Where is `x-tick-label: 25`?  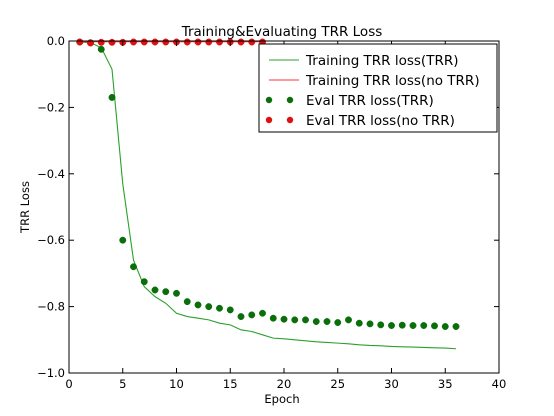 x-tick-label: 25 is located at coordinates (337, 384).